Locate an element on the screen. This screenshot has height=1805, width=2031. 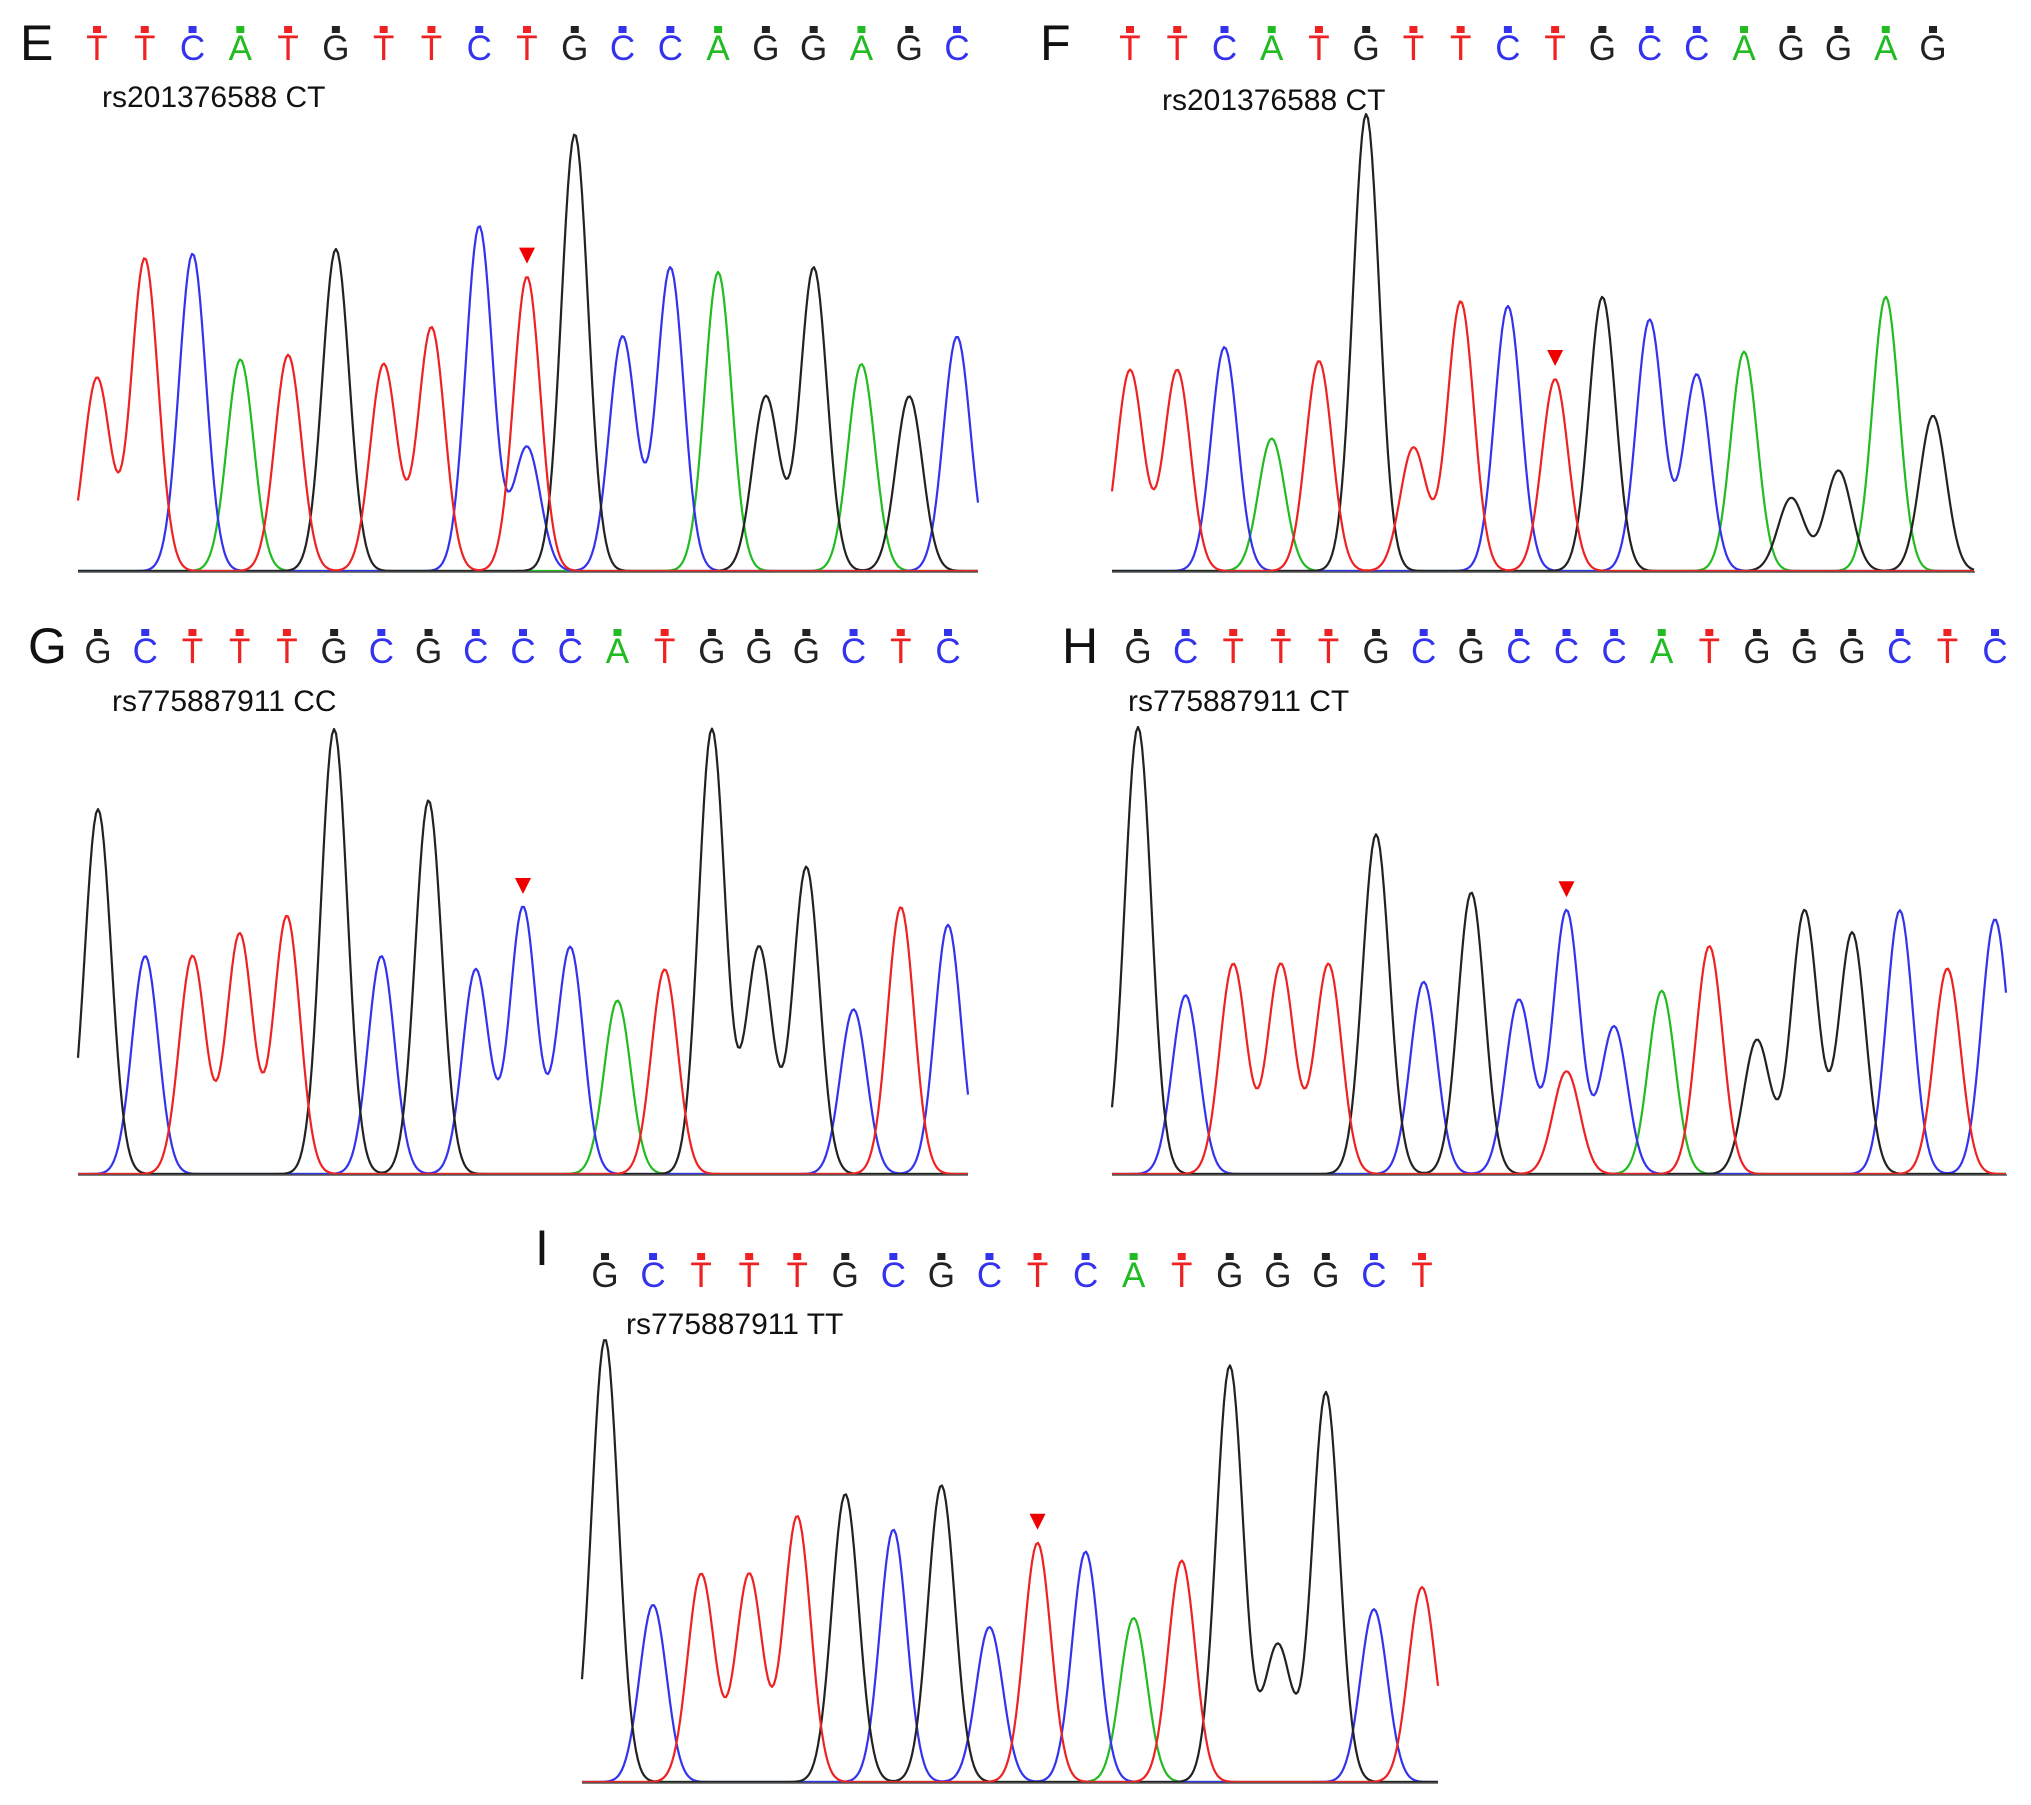
snp-genotype-label: rs775887911 CC is located at coordinates (224, 701).